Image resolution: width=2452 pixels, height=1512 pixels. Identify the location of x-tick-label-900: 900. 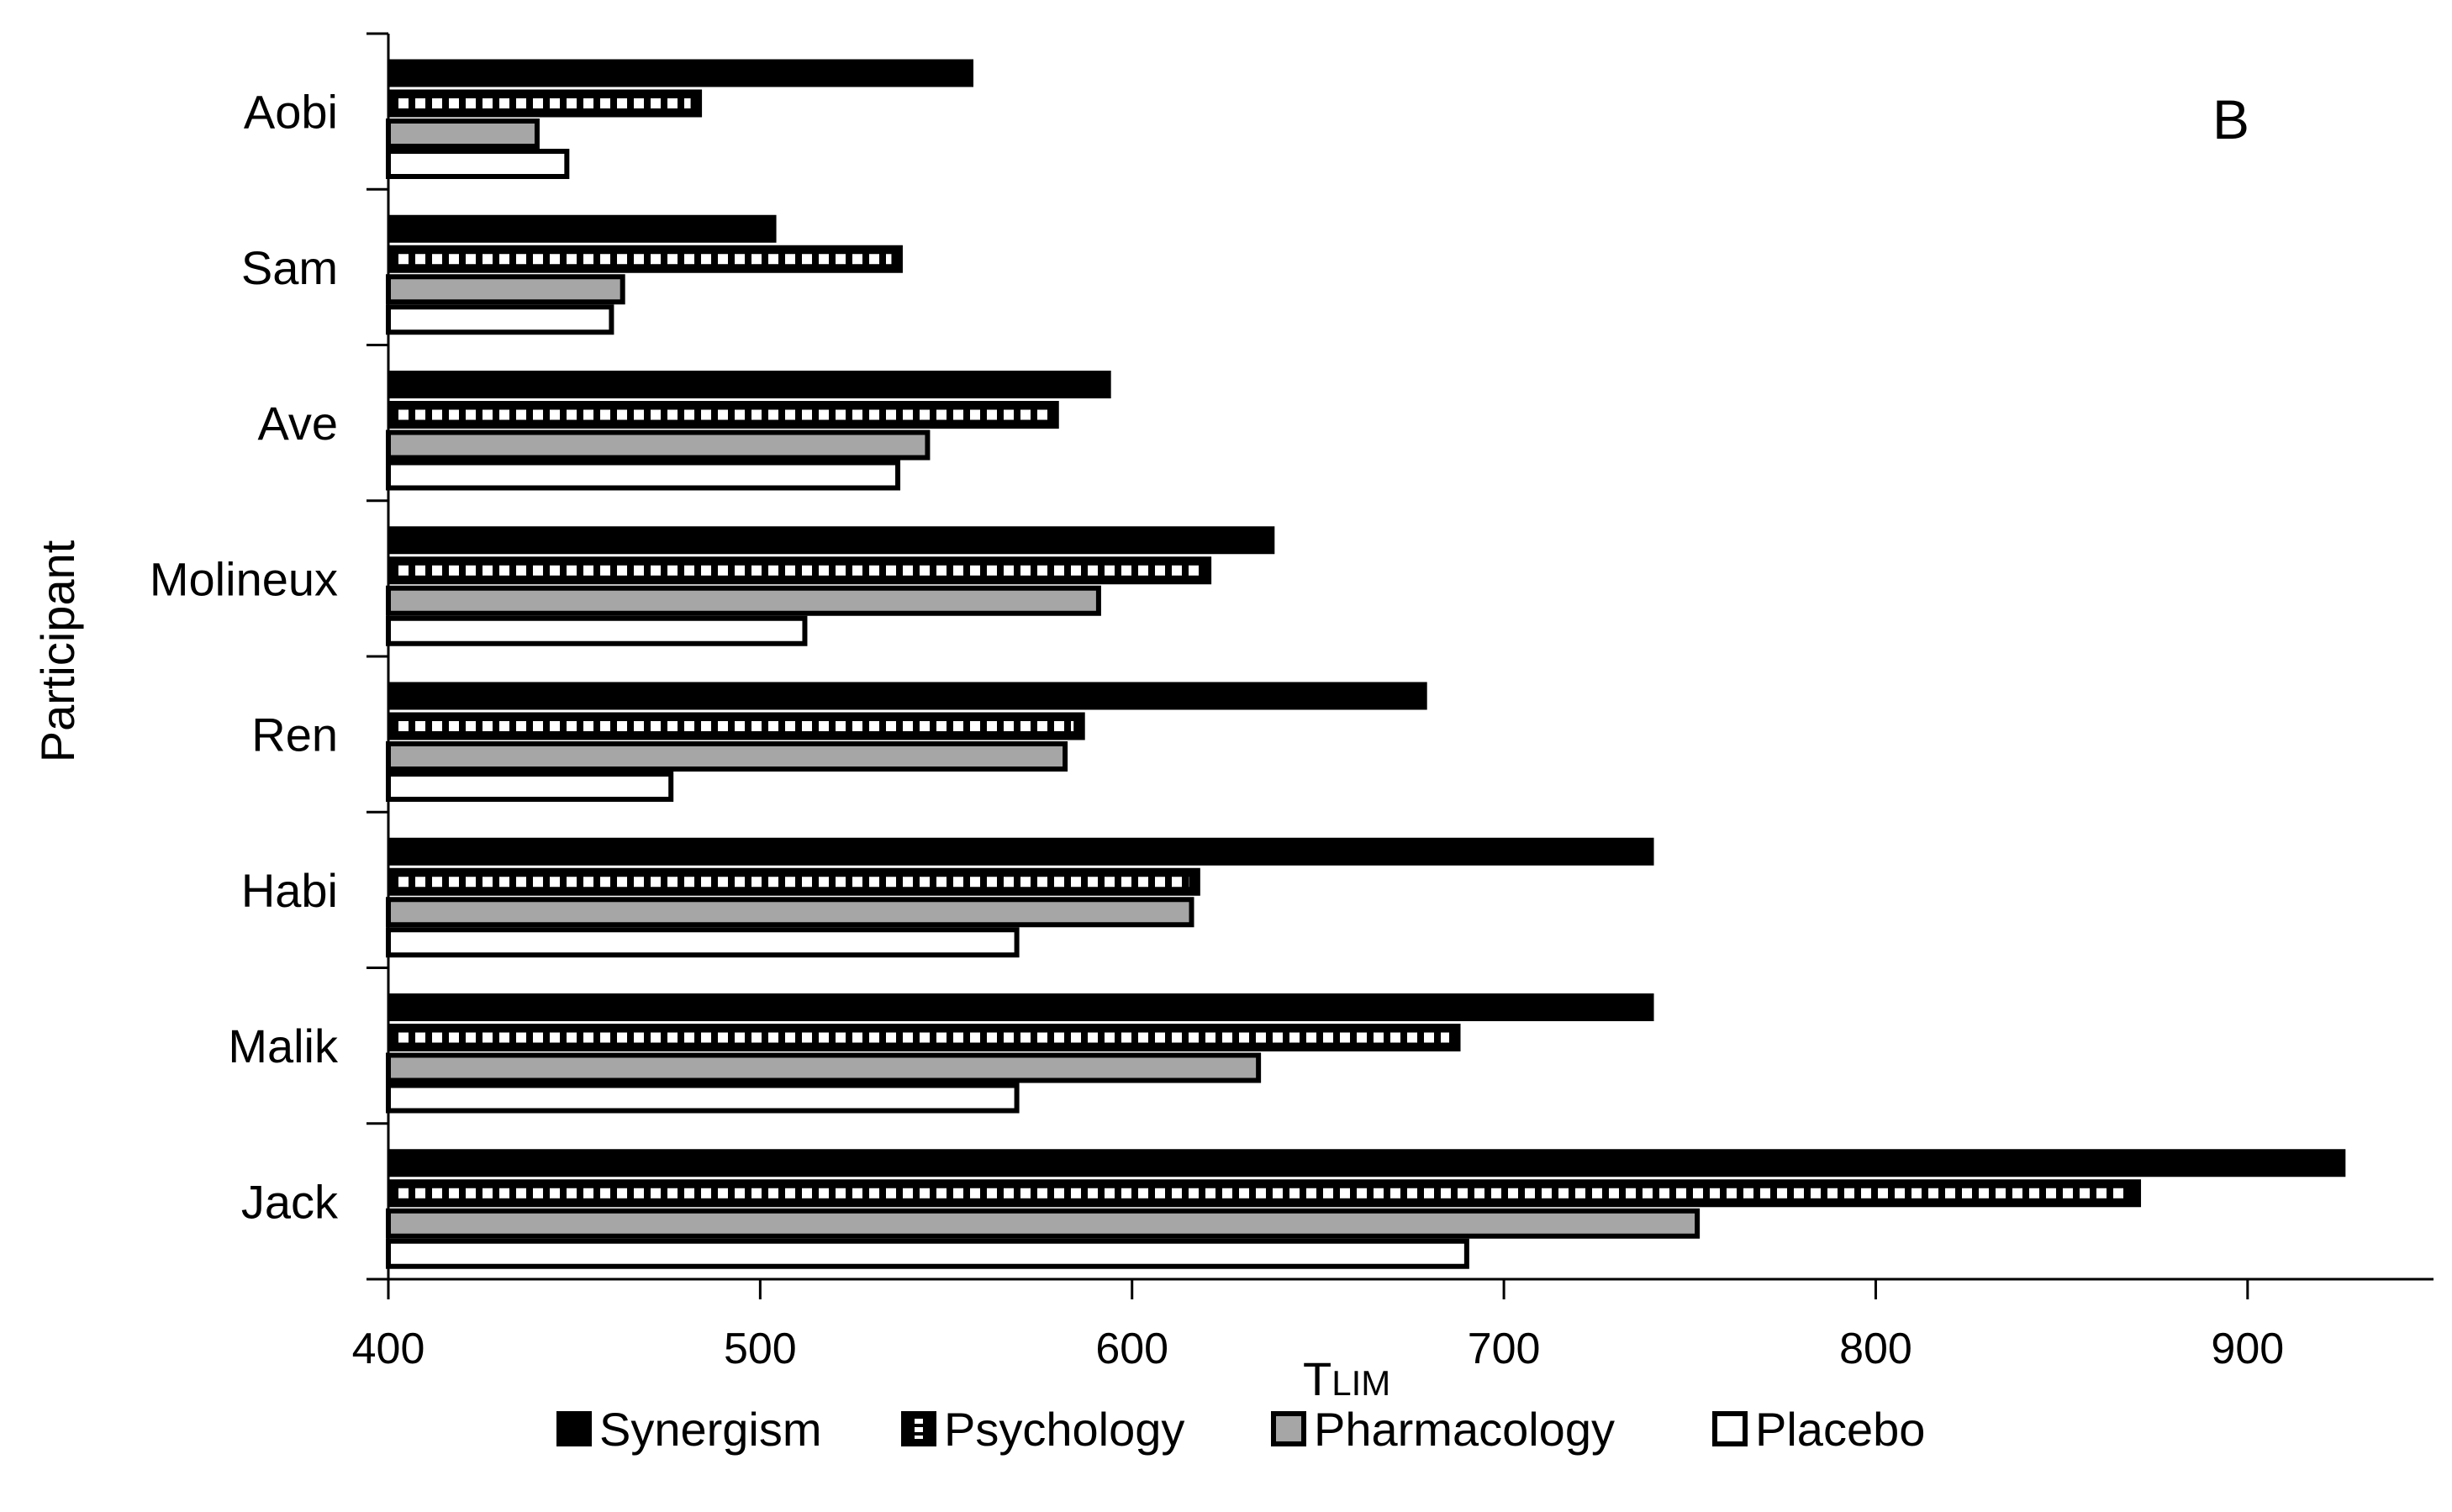
(2247, 1349).